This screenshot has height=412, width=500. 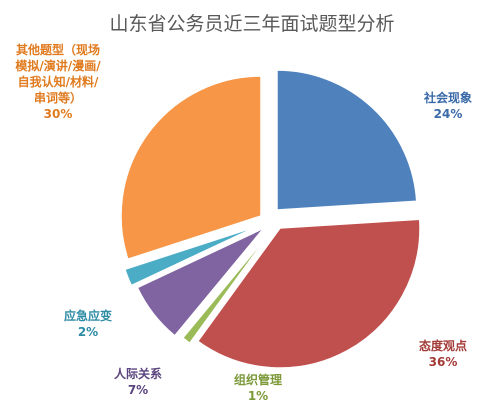 I want to click on pie-slice-zuzhi, so click(x=227, y=287).